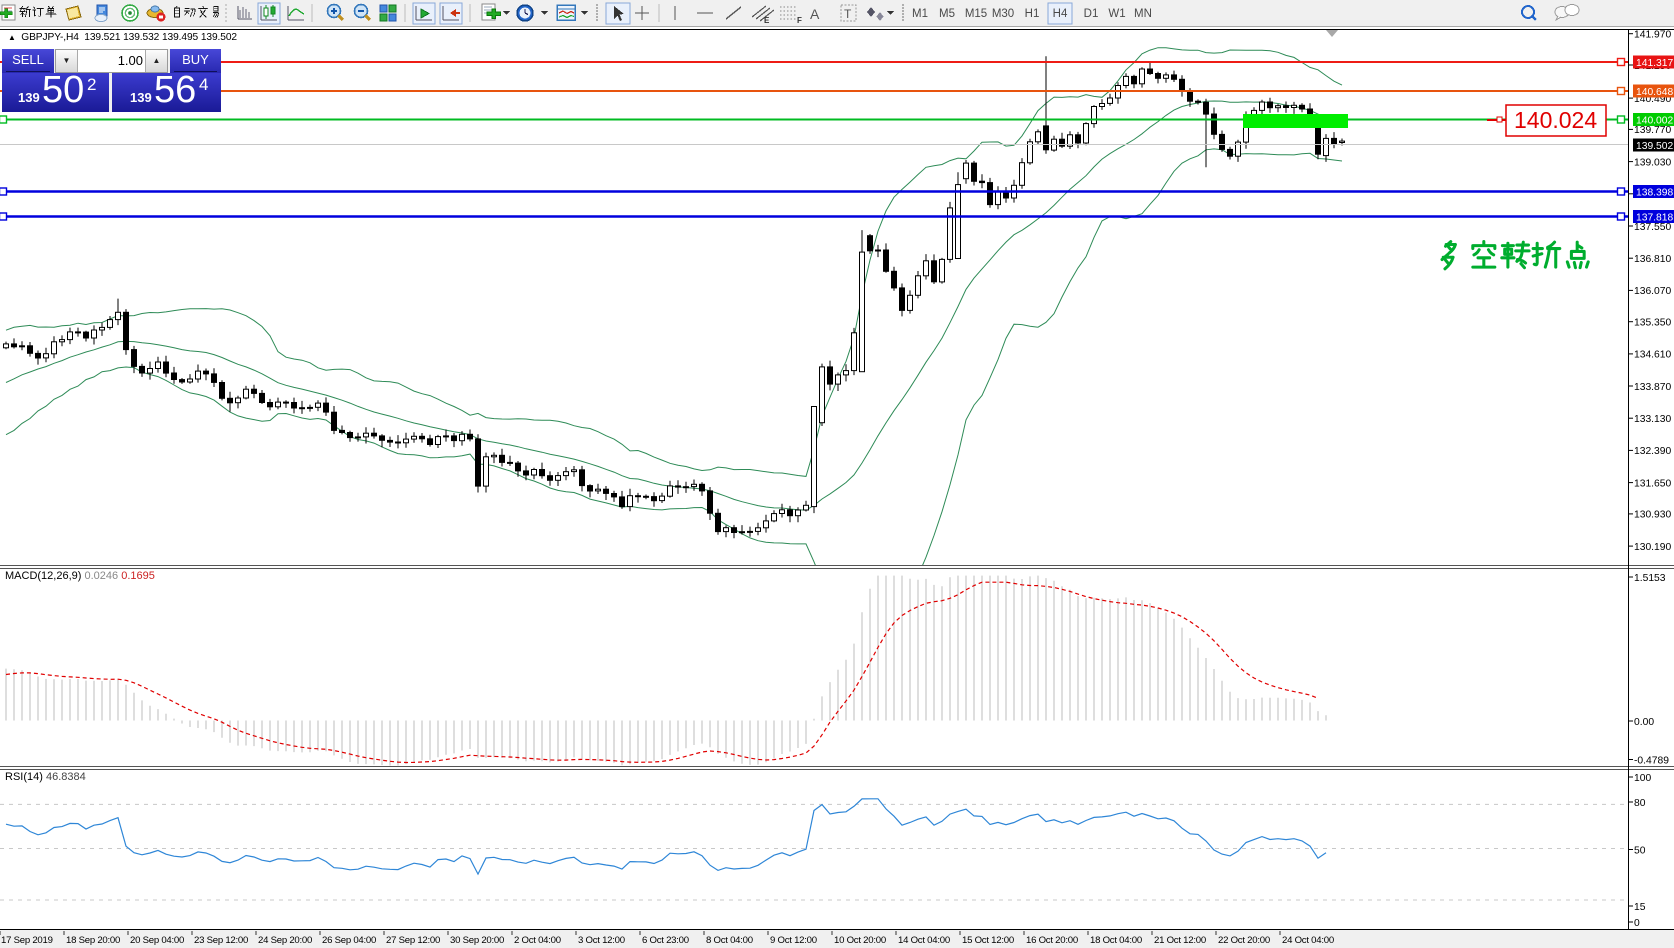  Describe the element at coordinates (477, 940) in the screenshot. I see `svg-text: 30 Sep 20:00` at that location.